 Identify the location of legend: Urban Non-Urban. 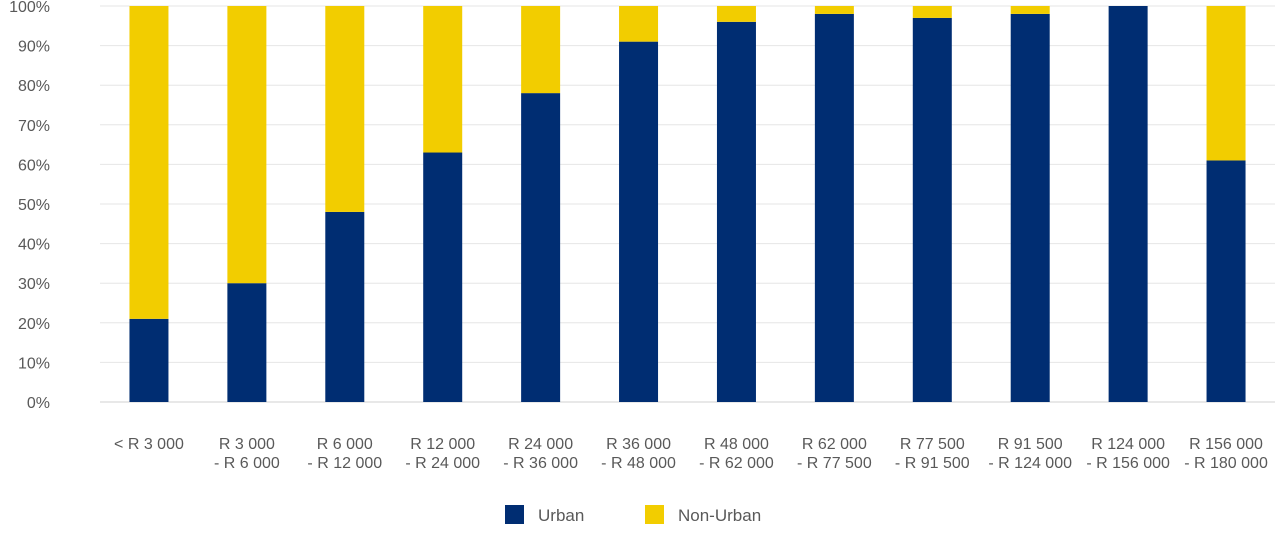
(633, 515).